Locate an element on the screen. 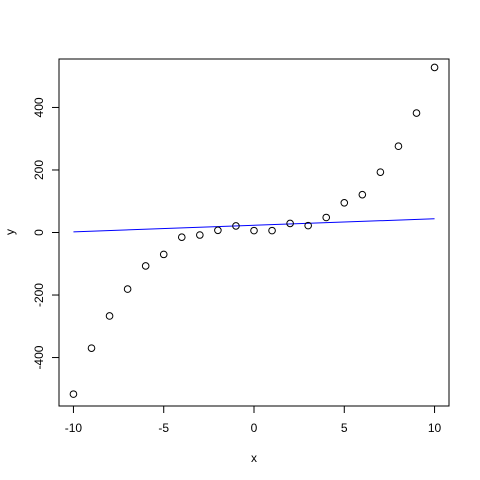  y-tick-label: -400 is located at coordinates (39, 357).